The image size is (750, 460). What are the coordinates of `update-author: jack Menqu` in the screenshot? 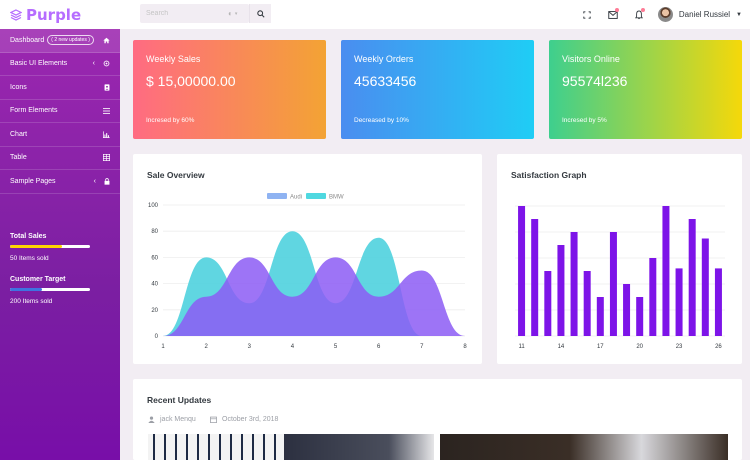 It's located at (172, 419).